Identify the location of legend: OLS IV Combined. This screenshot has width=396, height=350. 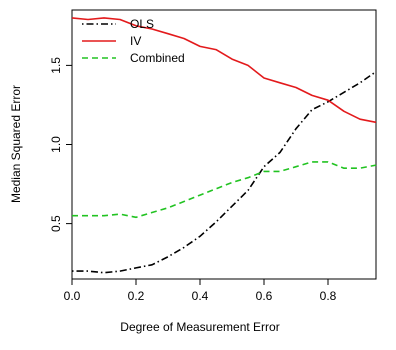
(133, 41).